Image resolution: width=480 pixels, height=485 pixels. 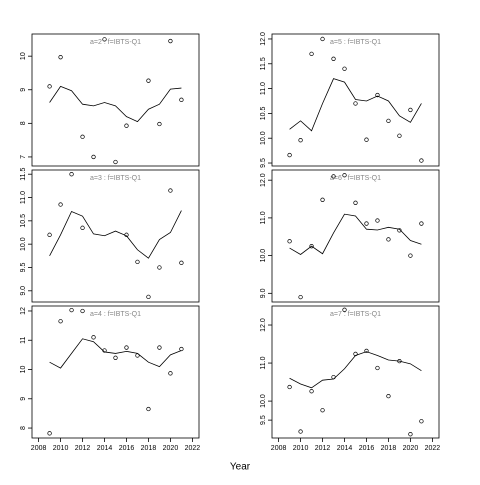 What do you see at coordinates (263, 325) in the screenshot?
I see `y-tick-label: 12.0` at bounding box center [263, 325].